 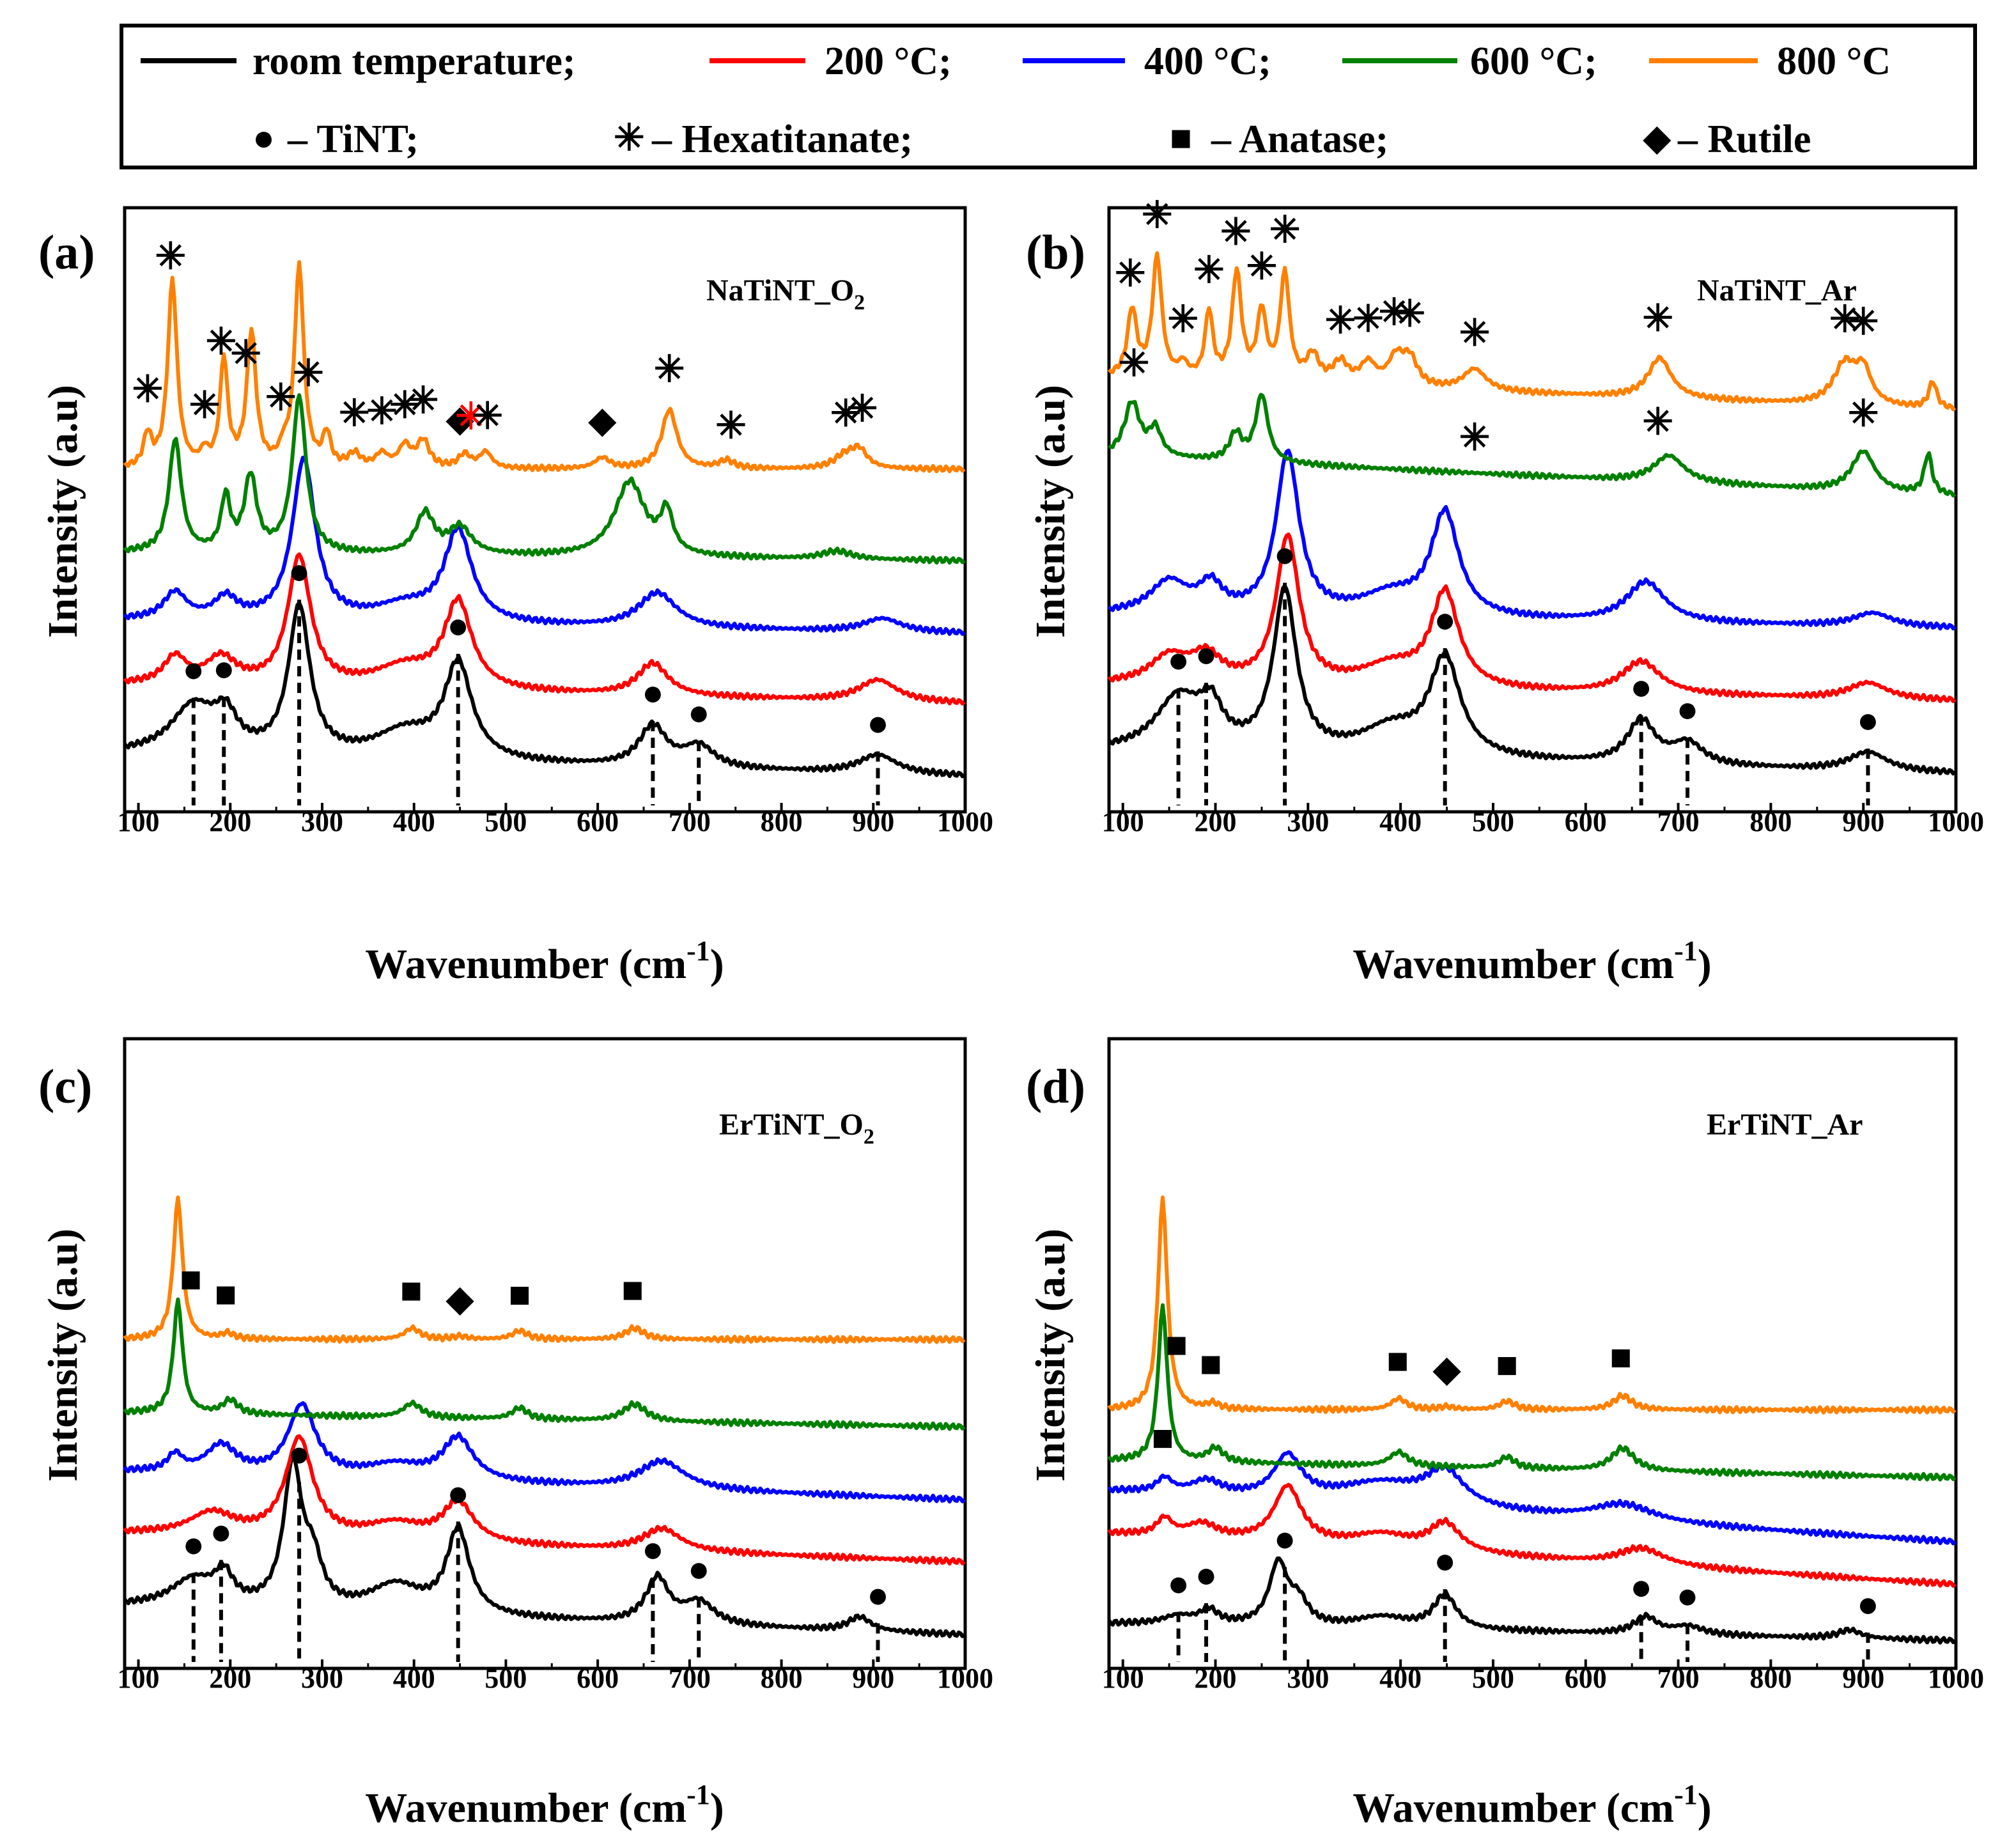 I want to click on panel-b-marker-15: ✳, so click(x=1368, y=319).